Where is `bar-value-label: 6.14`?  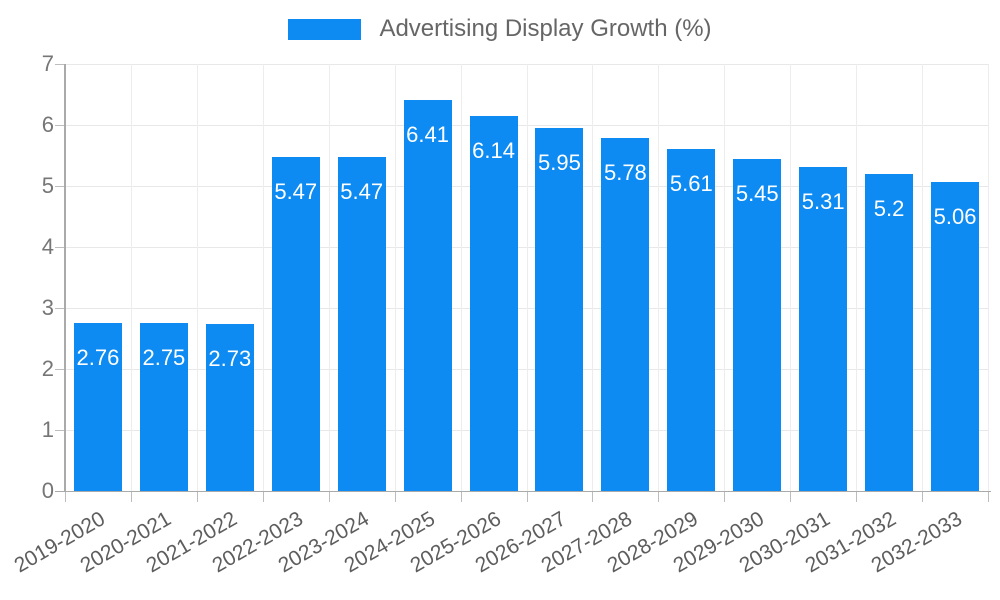 bar-value-label: 6.14 is located at coordinates (493, 151).